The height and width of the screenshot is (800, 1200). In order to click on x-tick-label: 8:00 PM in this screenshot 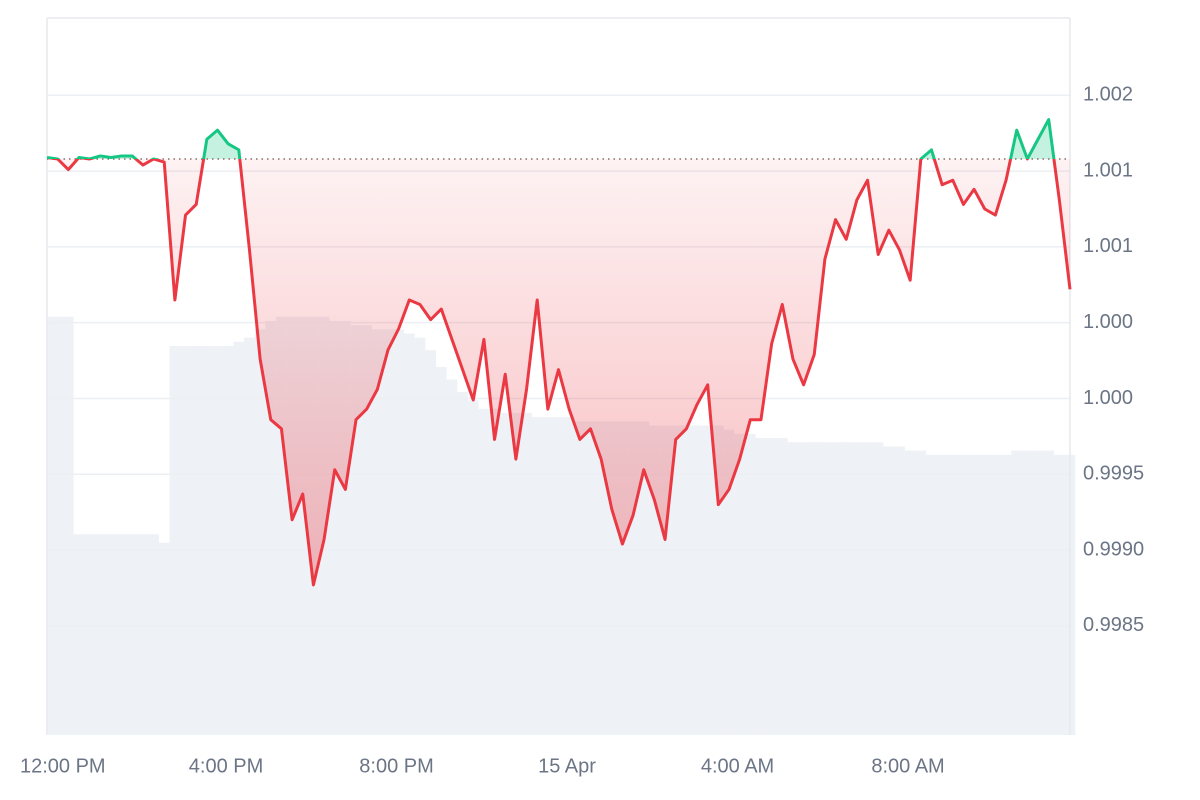, I will do `click(396, 766)`.